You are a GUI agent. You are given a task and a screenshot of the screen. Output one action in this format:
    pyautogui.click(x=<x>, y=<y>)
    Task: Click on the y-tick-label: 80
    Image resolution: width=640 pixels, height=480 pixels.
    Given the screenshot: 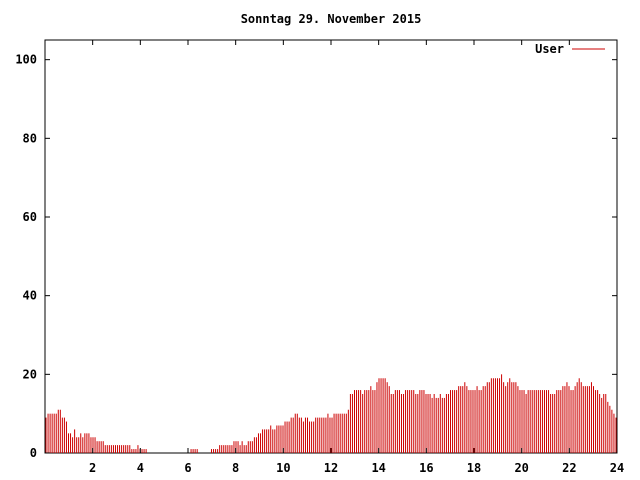 What is the action you would take?
    pyautogui.click(x=30, y=138)
    